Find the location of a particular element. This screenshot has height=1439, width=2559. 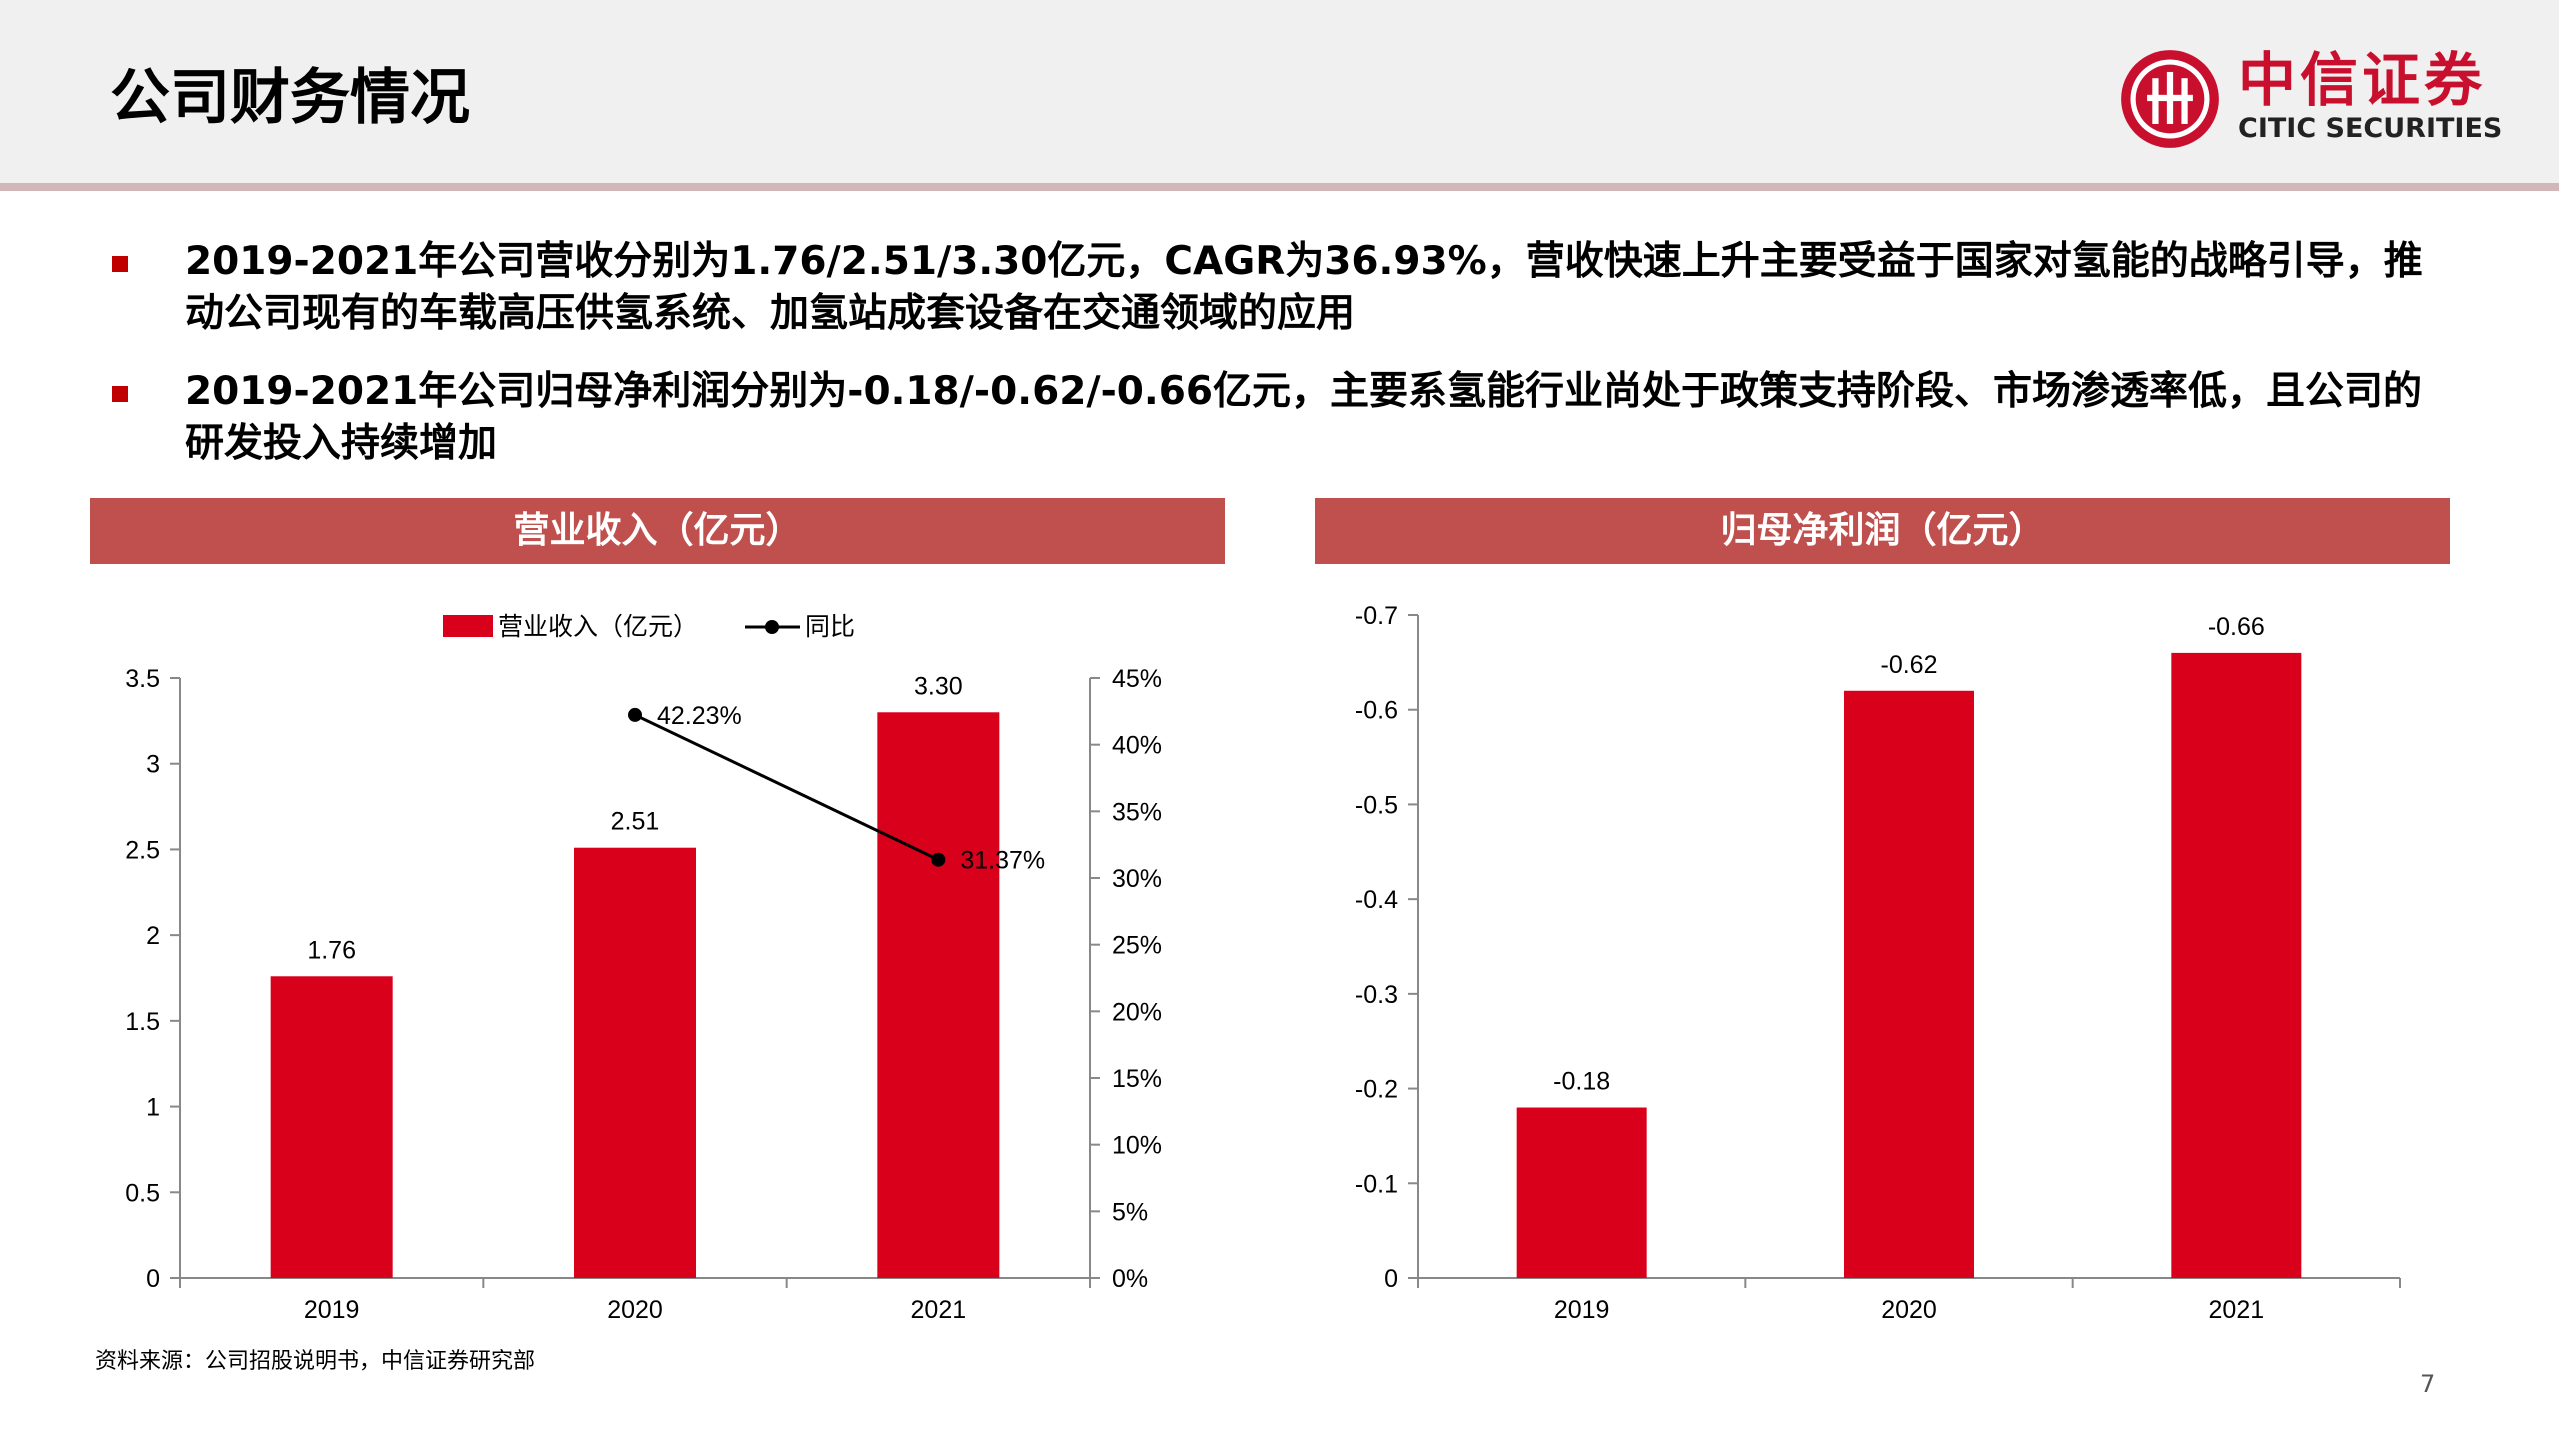

source-note: 资料来源：公司招股说明书，中信证券研究部 is located at coordinates (315, 1361).